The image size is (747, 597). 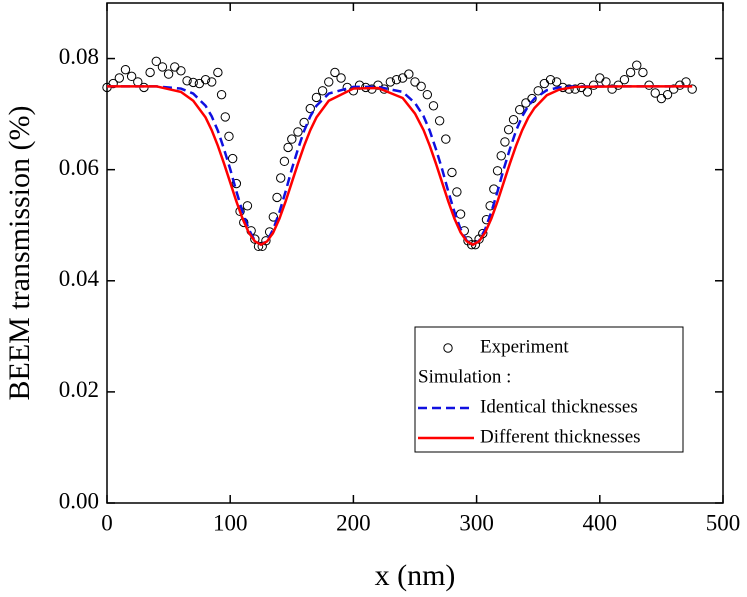 I want to click on legend-label: Experiment, so click(x=524, y=346).